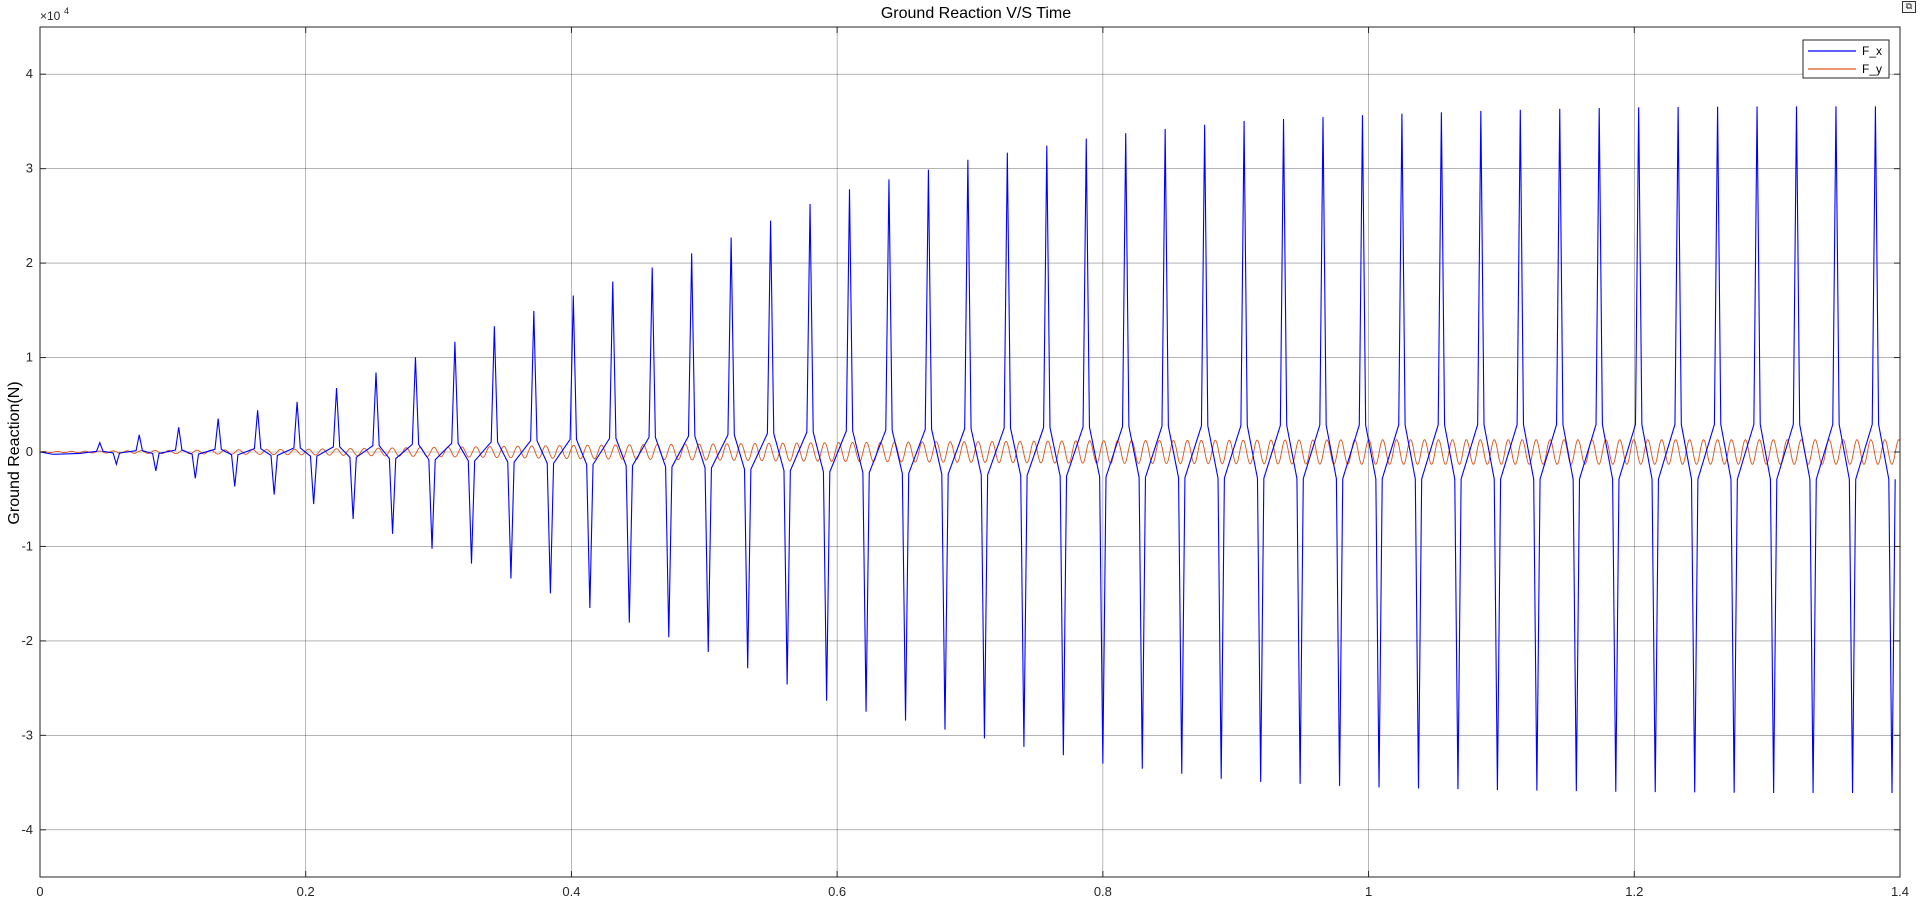 This screenshot has height=905, width=1920. What do you see at coordinates (27, 545) in the screenshot?
I see `y-tick-label: -1` at bounding box center [27, 545].